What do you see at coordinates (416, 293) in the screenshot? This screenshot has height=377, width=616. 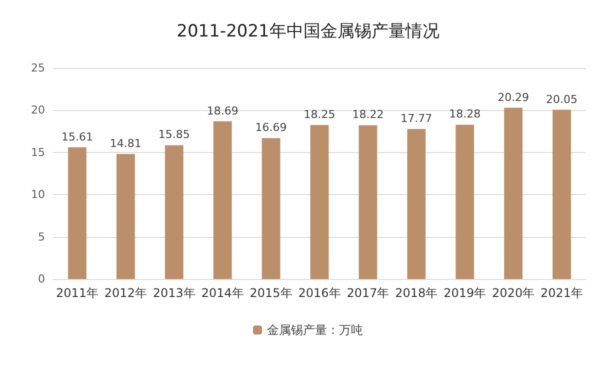 I see `x-tick-label: 2018年` at bounding box center [416, 293].